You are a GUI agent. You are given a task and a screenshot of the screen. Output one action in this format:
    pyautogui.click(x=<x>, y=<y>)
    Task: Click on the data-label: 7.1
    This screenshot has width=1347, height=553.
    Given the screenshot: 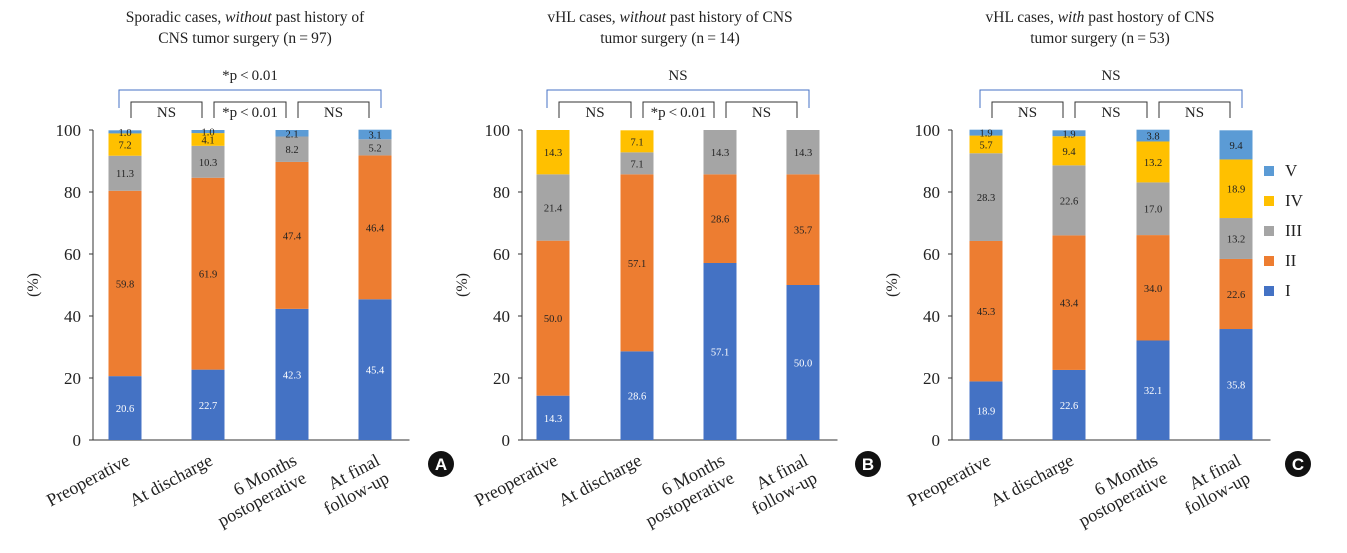 What is the action you would take?
    pyautogui.click(x=636, y=142)
    